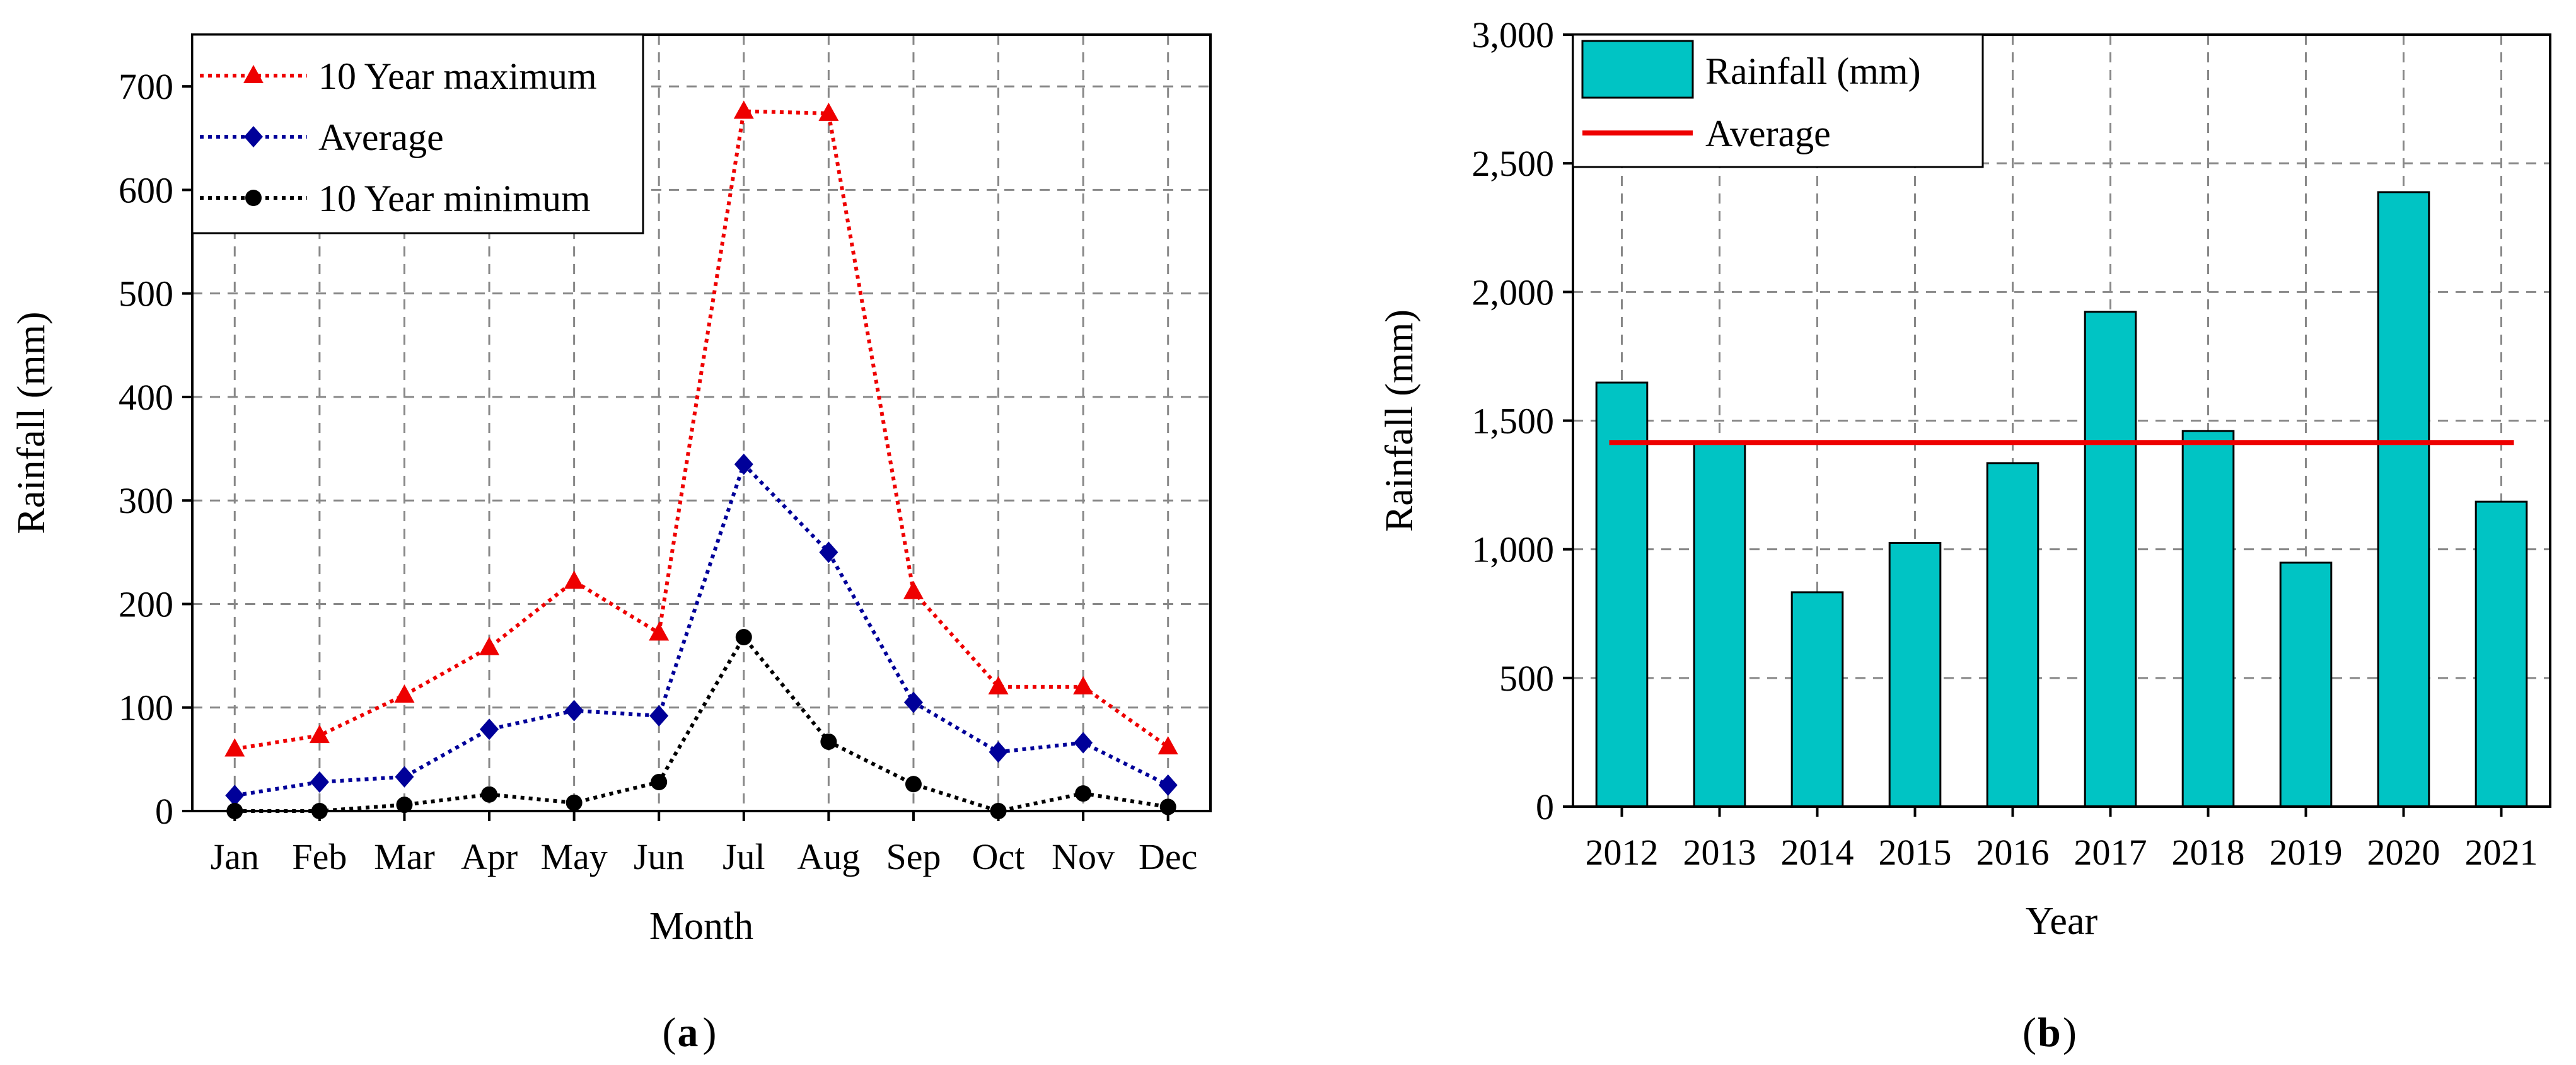 The image size is (2576, 1065). I want to click on legend-label: 10 Year minimum, so click(455, 199).